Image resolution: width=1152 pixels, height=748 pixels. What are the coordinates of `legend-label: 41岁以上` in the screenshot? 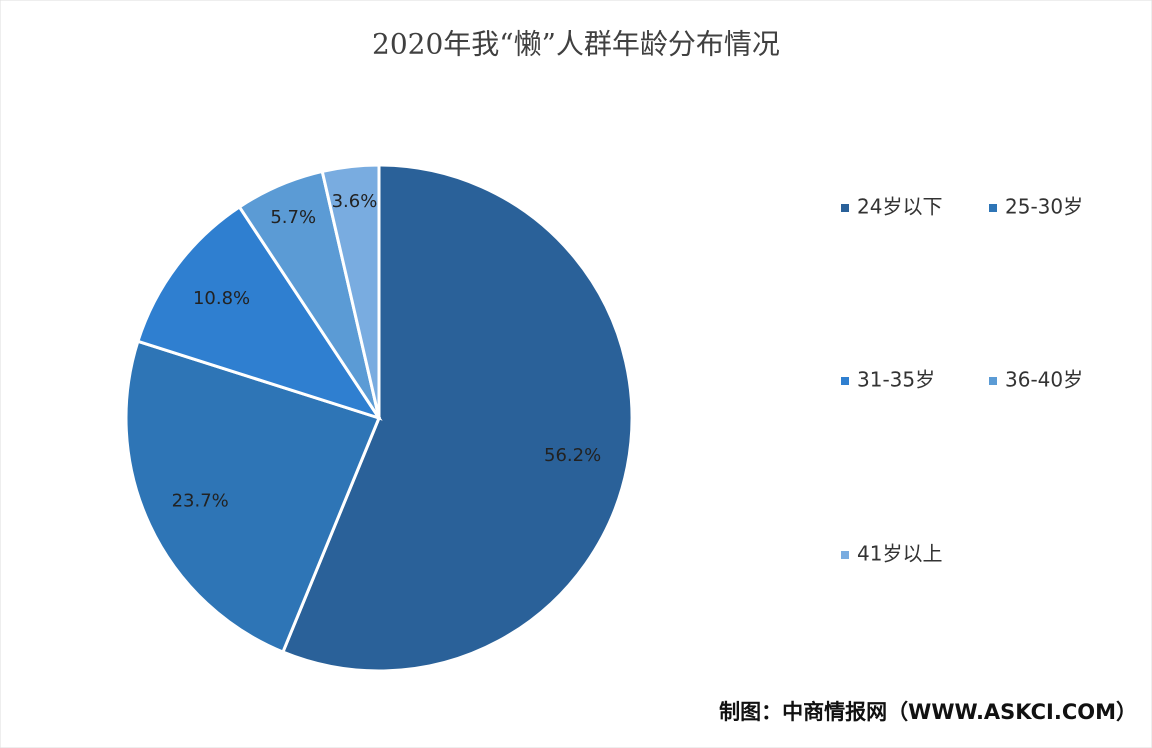 It's located at (899, 554).